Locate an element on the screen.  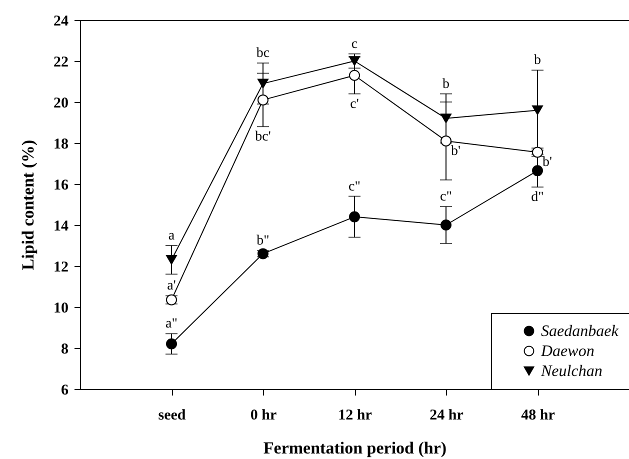
y-tick-label: 20 is located at coordinates (61, 104).